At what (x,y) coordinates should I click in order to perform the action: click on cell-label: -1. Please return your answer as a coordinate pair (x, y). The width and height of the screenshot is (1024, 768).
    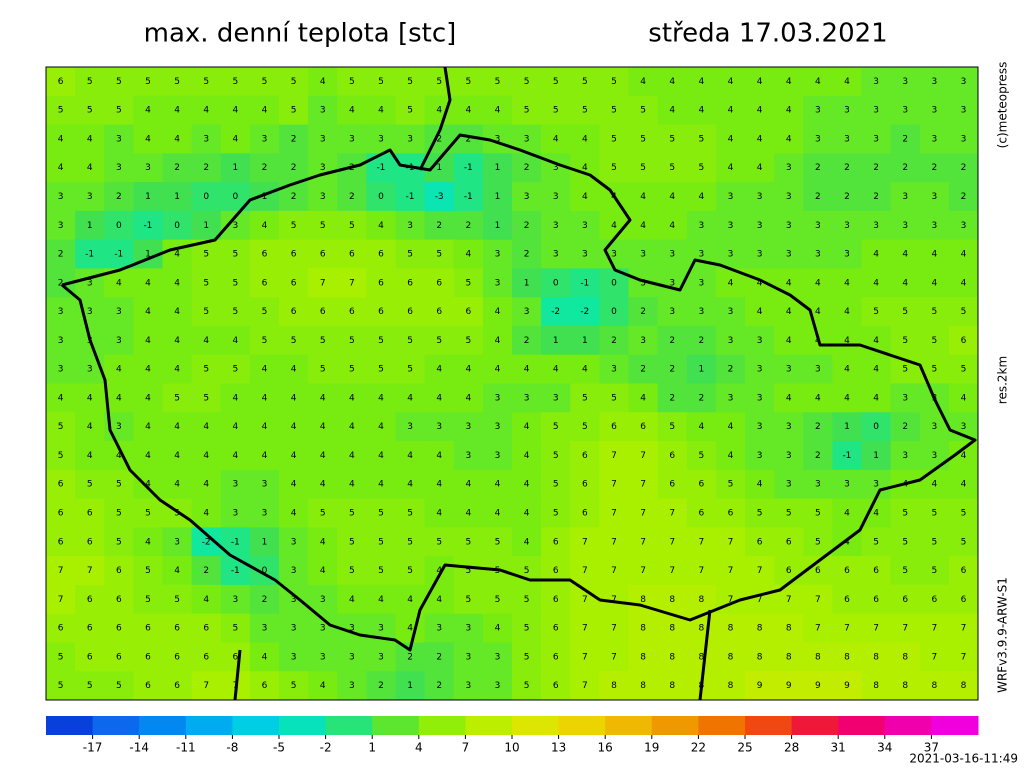
    Looking at the image, I should click on (118, 255).